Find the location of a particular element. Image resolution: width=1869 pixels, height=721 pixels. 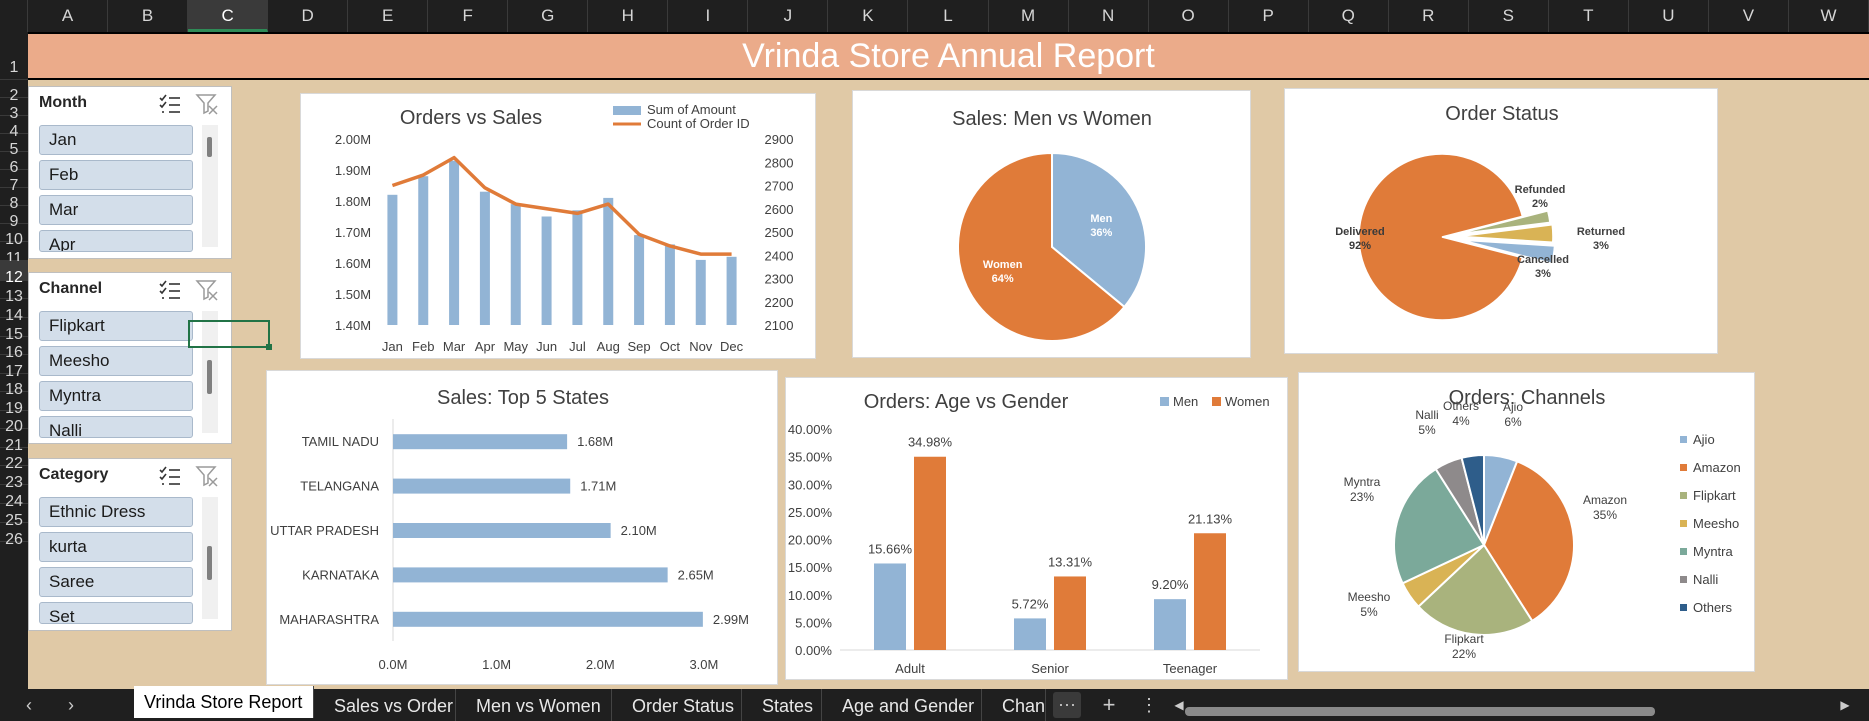

row-header-12: 12 is located at coordinates (14, 273).